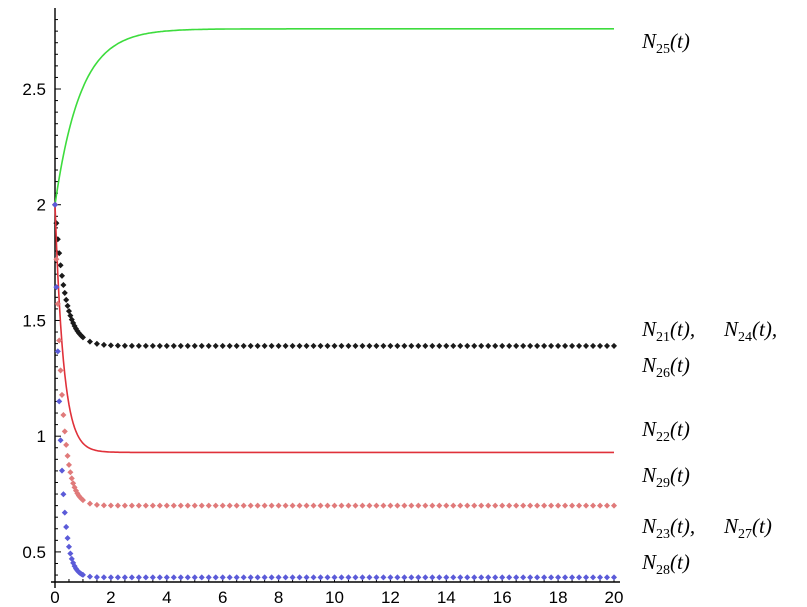 The image size is (807, 607). I want to click on label-n26: N26(t), so click(665, 367).